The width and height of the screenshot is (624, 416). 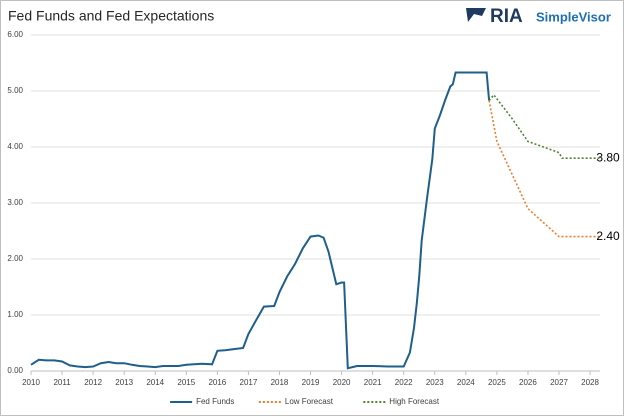 I want to click on y-tick-label: 0.00, so click(x=15, y=370).